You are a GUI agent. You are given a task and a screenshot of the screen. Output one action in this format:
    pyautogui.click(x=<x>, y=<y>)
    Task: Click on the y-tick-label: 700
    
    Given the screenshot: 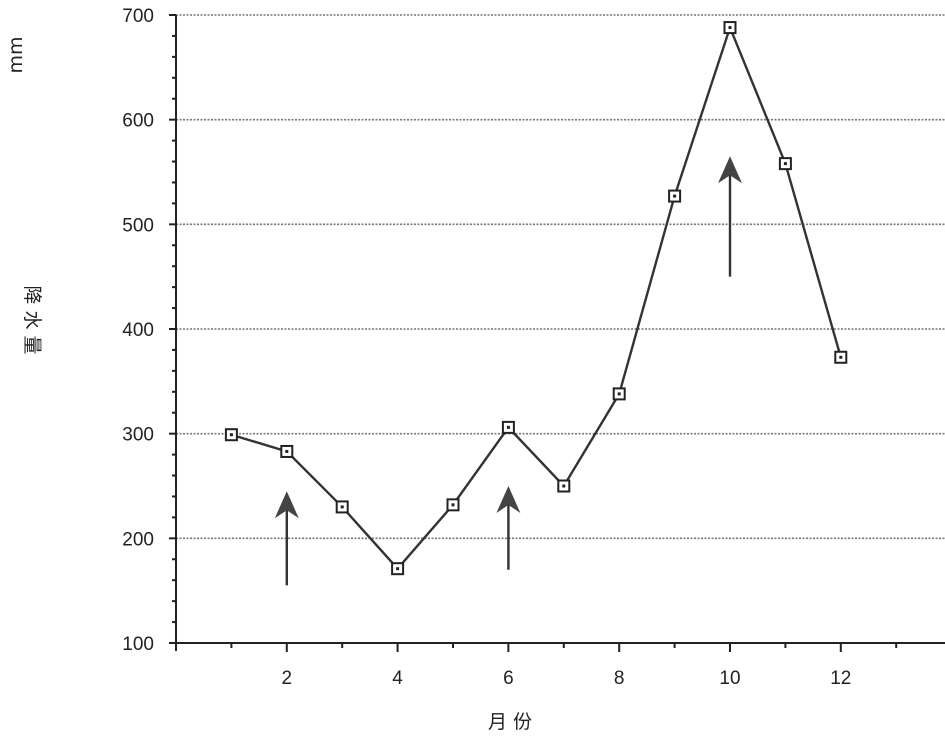 What is the action you would take?
    pyautogui.click(x=138, y=16)
    